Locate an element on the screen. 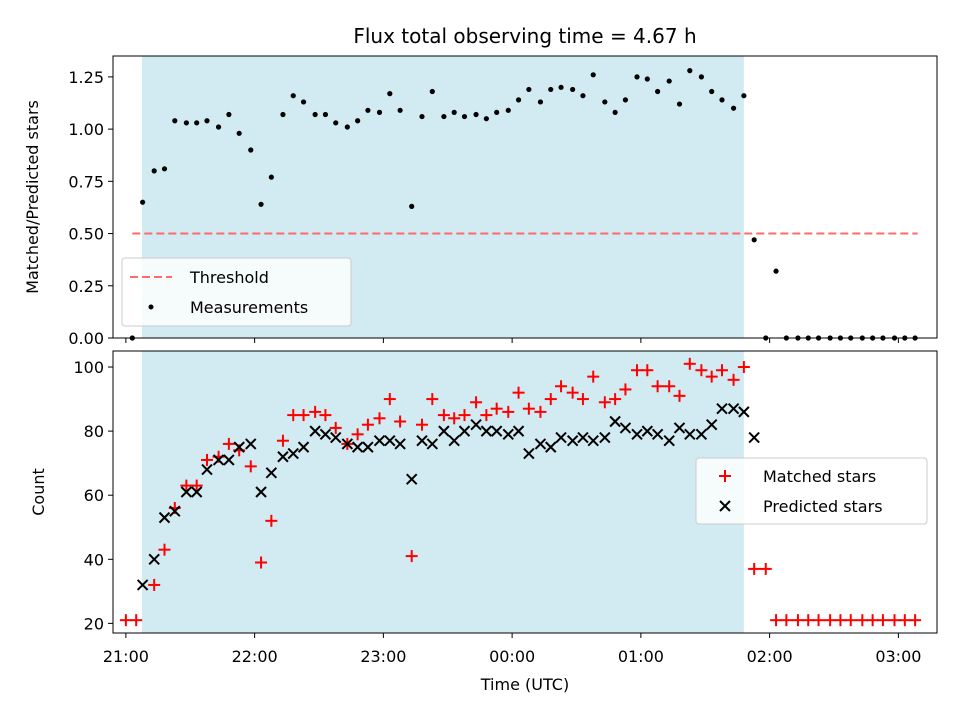 This screenshot has height=720, width=960. y-tick-label: 40 is located at coordinates (94, 559).